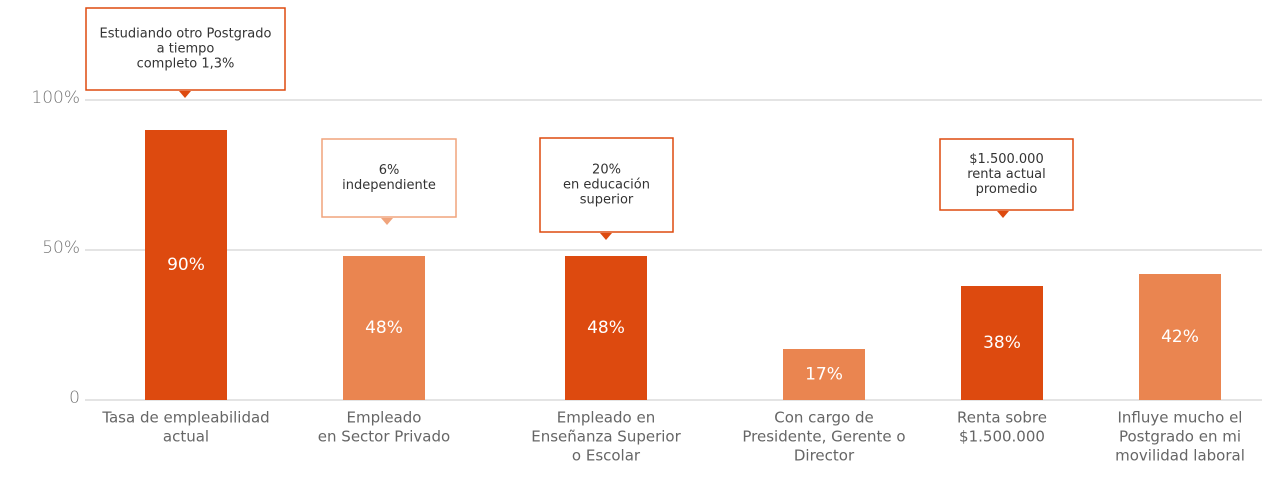 The height and width of the screenshot is (477, 1280). I want to click on x-tick-label: Influye mucho el, so click(1180, 418).